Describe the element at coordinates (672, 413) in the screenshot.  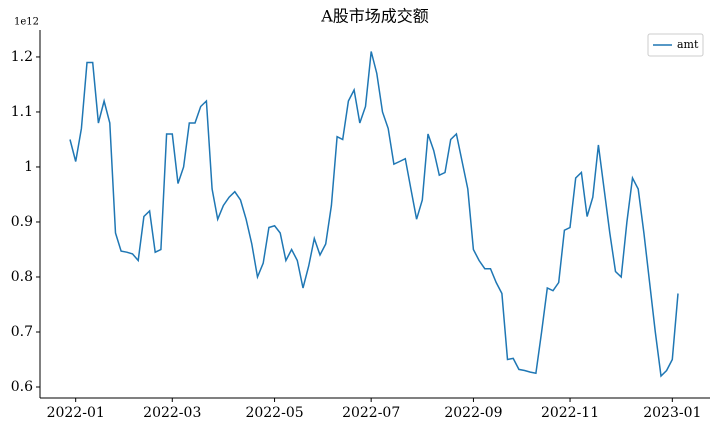
I see `x-tick-label: 2023-01` at that location.